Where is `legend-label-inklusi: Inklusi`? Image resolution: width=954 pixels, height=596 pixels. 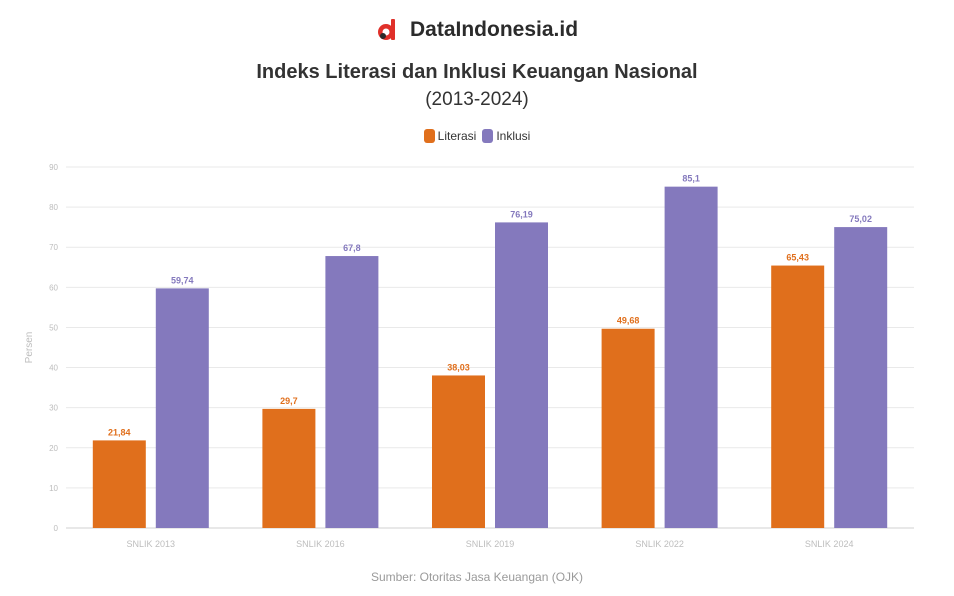 legend-label-inklusi: Inklusi is located at coordinates (513, 136).